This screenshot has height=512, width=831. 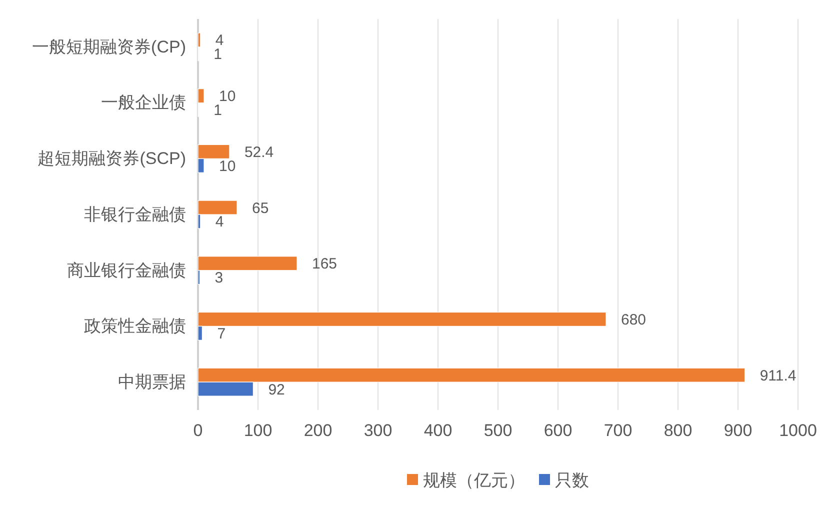 I want to click on x-tick-label: 500, so click(x=498, y=430).